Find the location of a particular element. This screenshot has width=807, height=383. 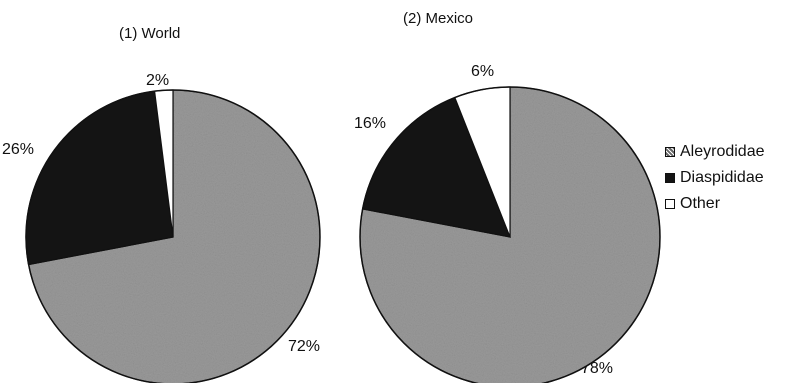

legend-label-other: Other is located at coordinates (700, 203).